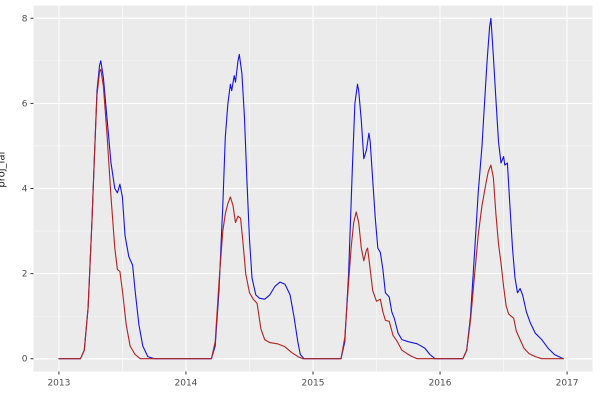  Describe the element at coordinates (4, 169) in the screenshot. I see `y-axis-title: proj_lai` at that location.